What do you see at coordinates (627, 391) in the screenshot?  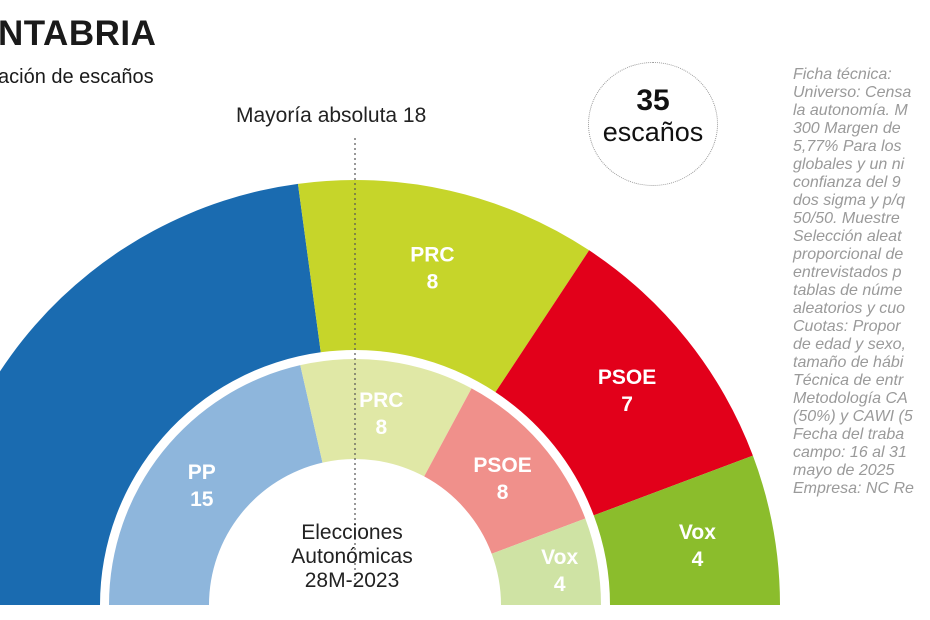 I see `segment-label-psoe-2025: PSOE 7` at bounding box center [627, 391].